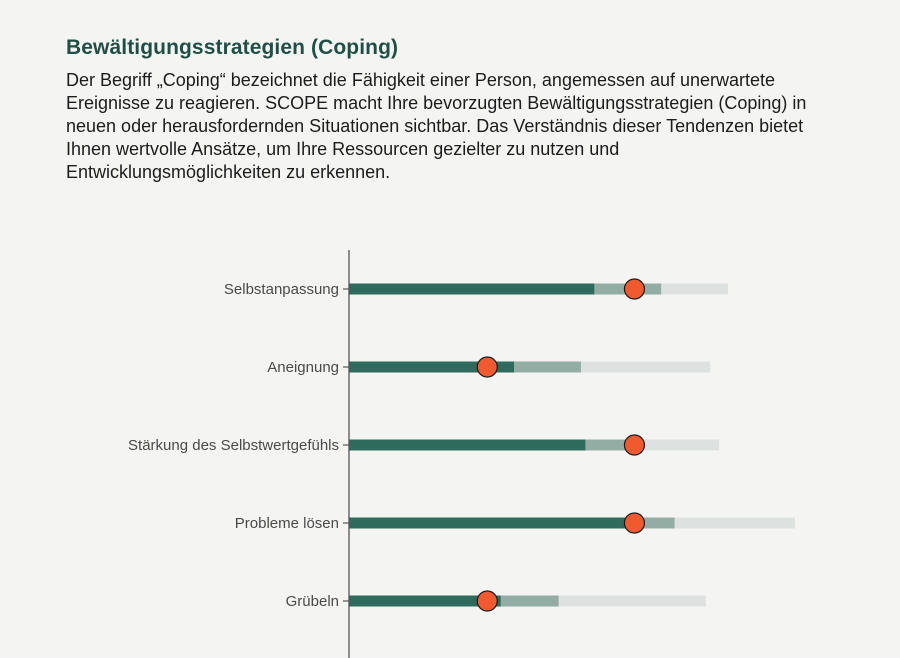 The image size is (900, 658). Describe the element at coordinates (281, 289) in the screenshot. I see `category-label: Selbstanpassung` at that location.